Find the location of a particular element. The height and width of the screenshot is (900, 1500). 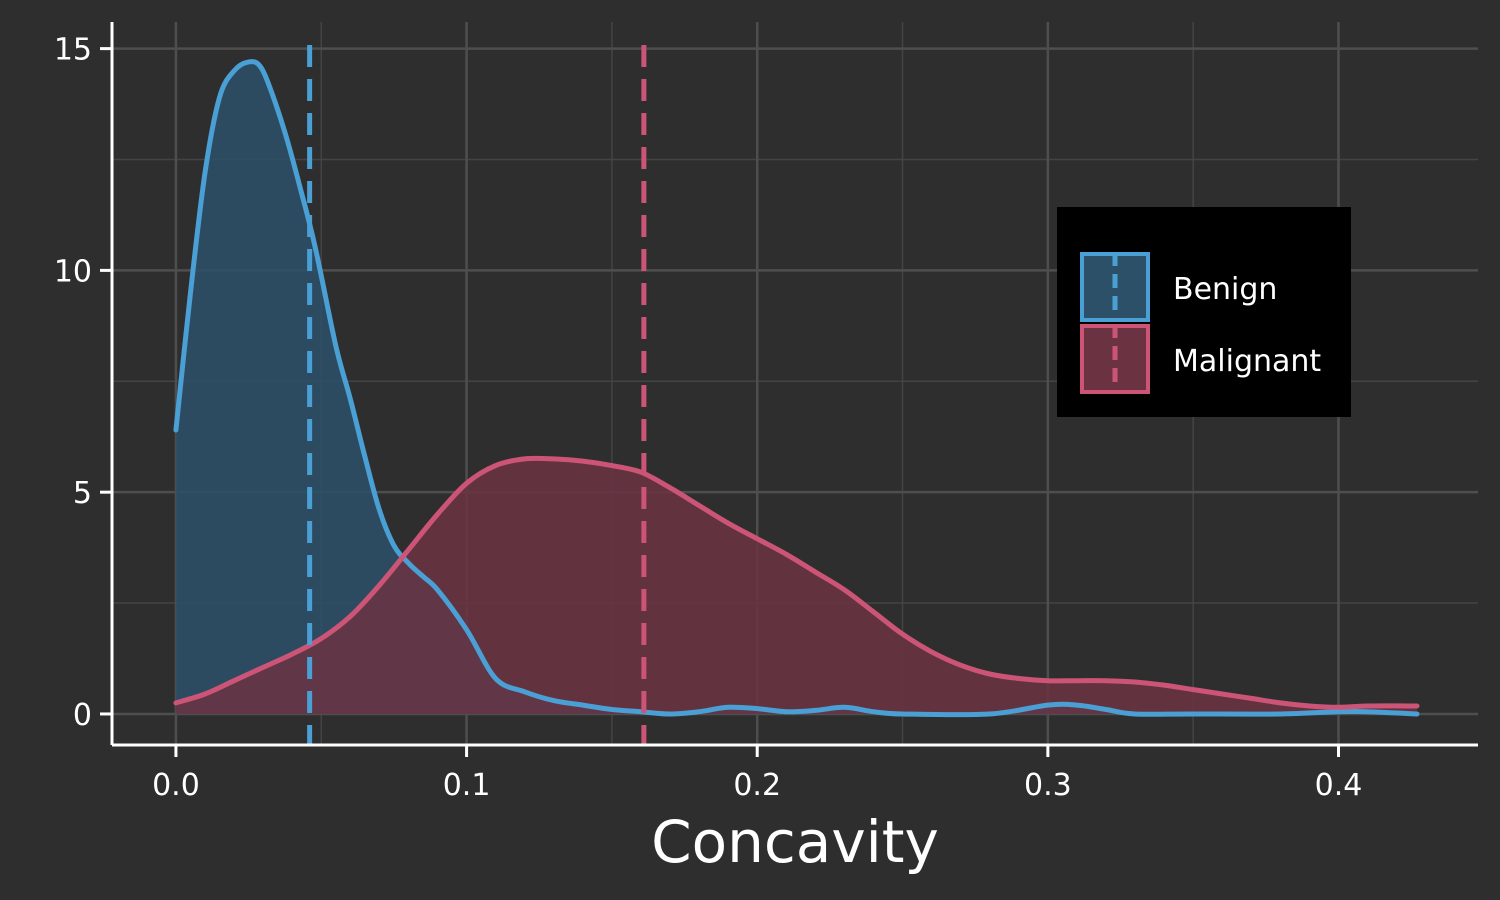

x-tick-label: 0.3 is located at coordinates (1048, 785).